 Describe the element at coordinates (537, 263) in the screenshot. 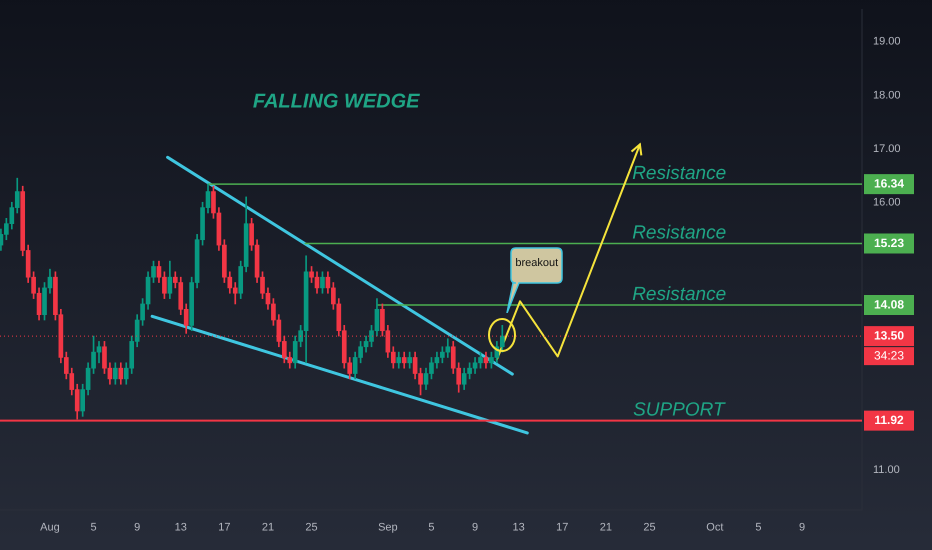

I see `annotation: breakout` at that location.